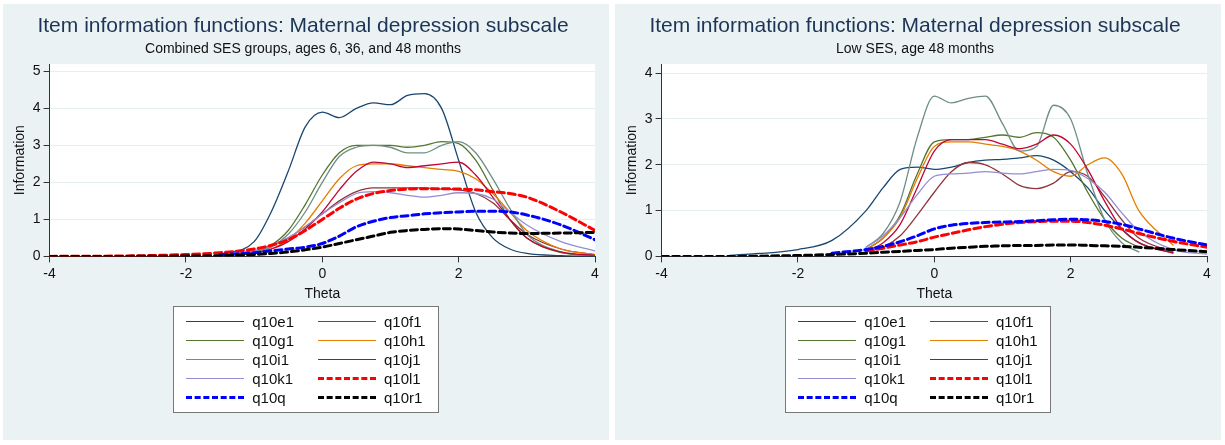 This screenshot has height=445, width=1225. Describe the element at coordinates (36, 70) in the screenshot. I see `y-tick-label: 5` at that location.